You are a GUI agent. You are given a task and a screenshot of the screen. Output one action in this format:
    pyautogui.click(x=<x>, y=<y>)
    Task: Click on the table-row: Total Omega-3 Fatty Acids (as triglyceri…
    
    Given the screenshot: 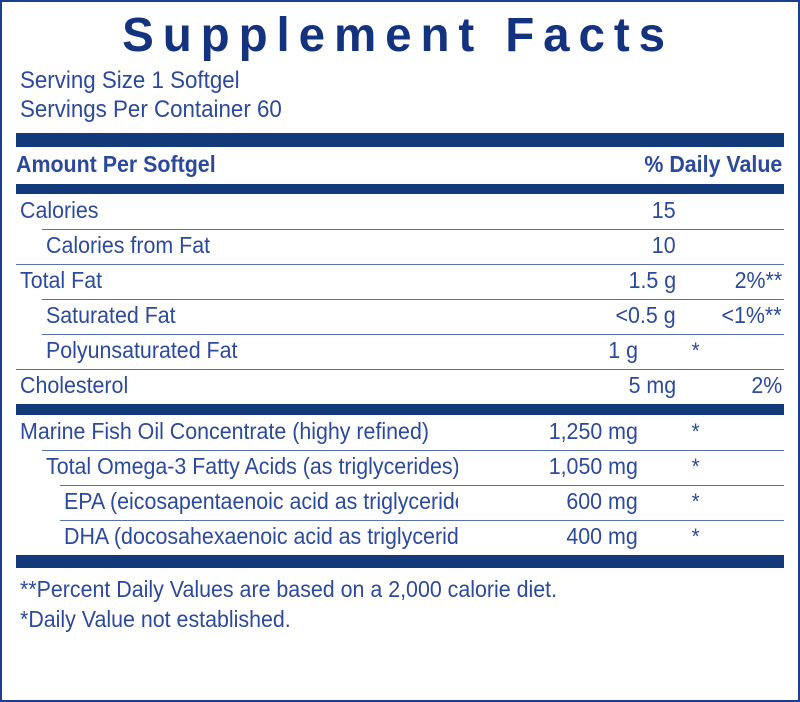 What is the action you would take?
    pyautogui.click(x=400, y=467)
    